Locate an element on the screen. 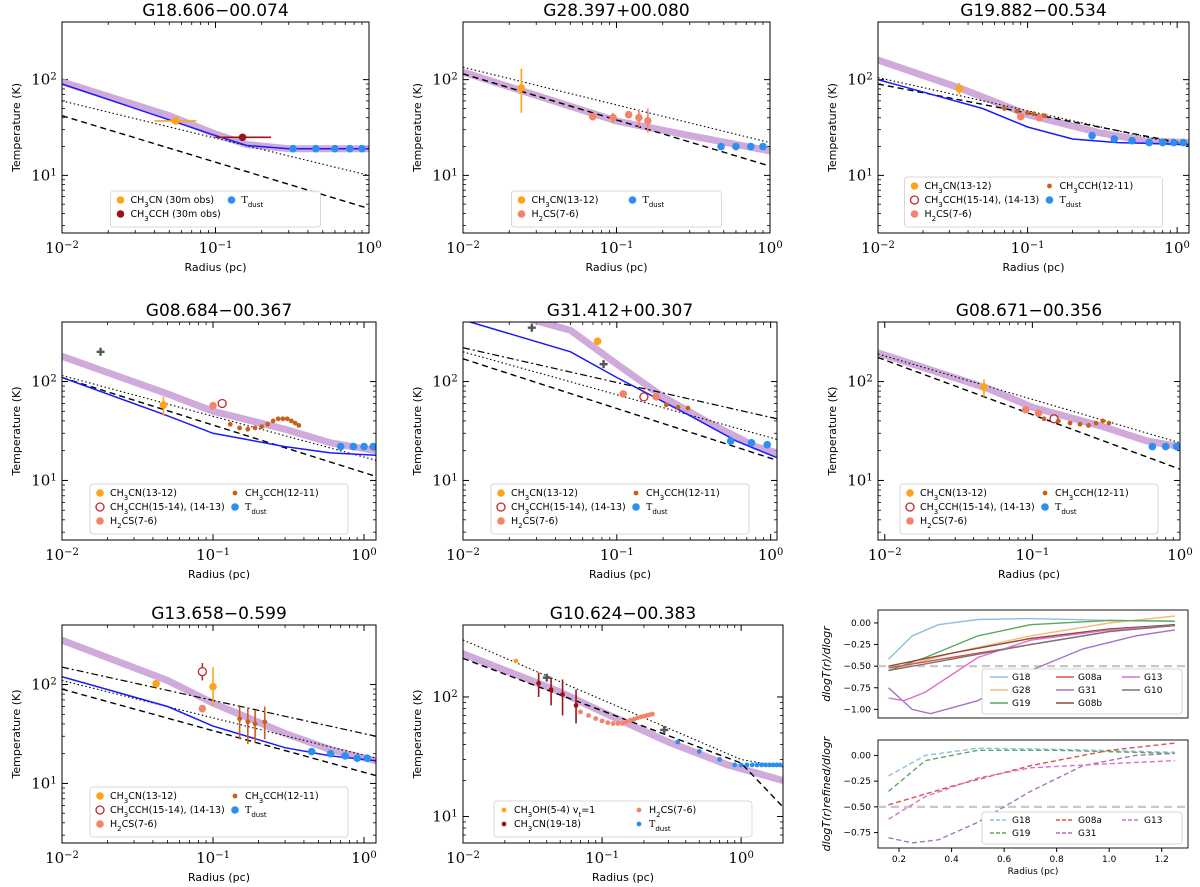  legend: CH3CN (30m obs) Tdust CH3CCH (30m obs) is located at coordinates (215, 209).